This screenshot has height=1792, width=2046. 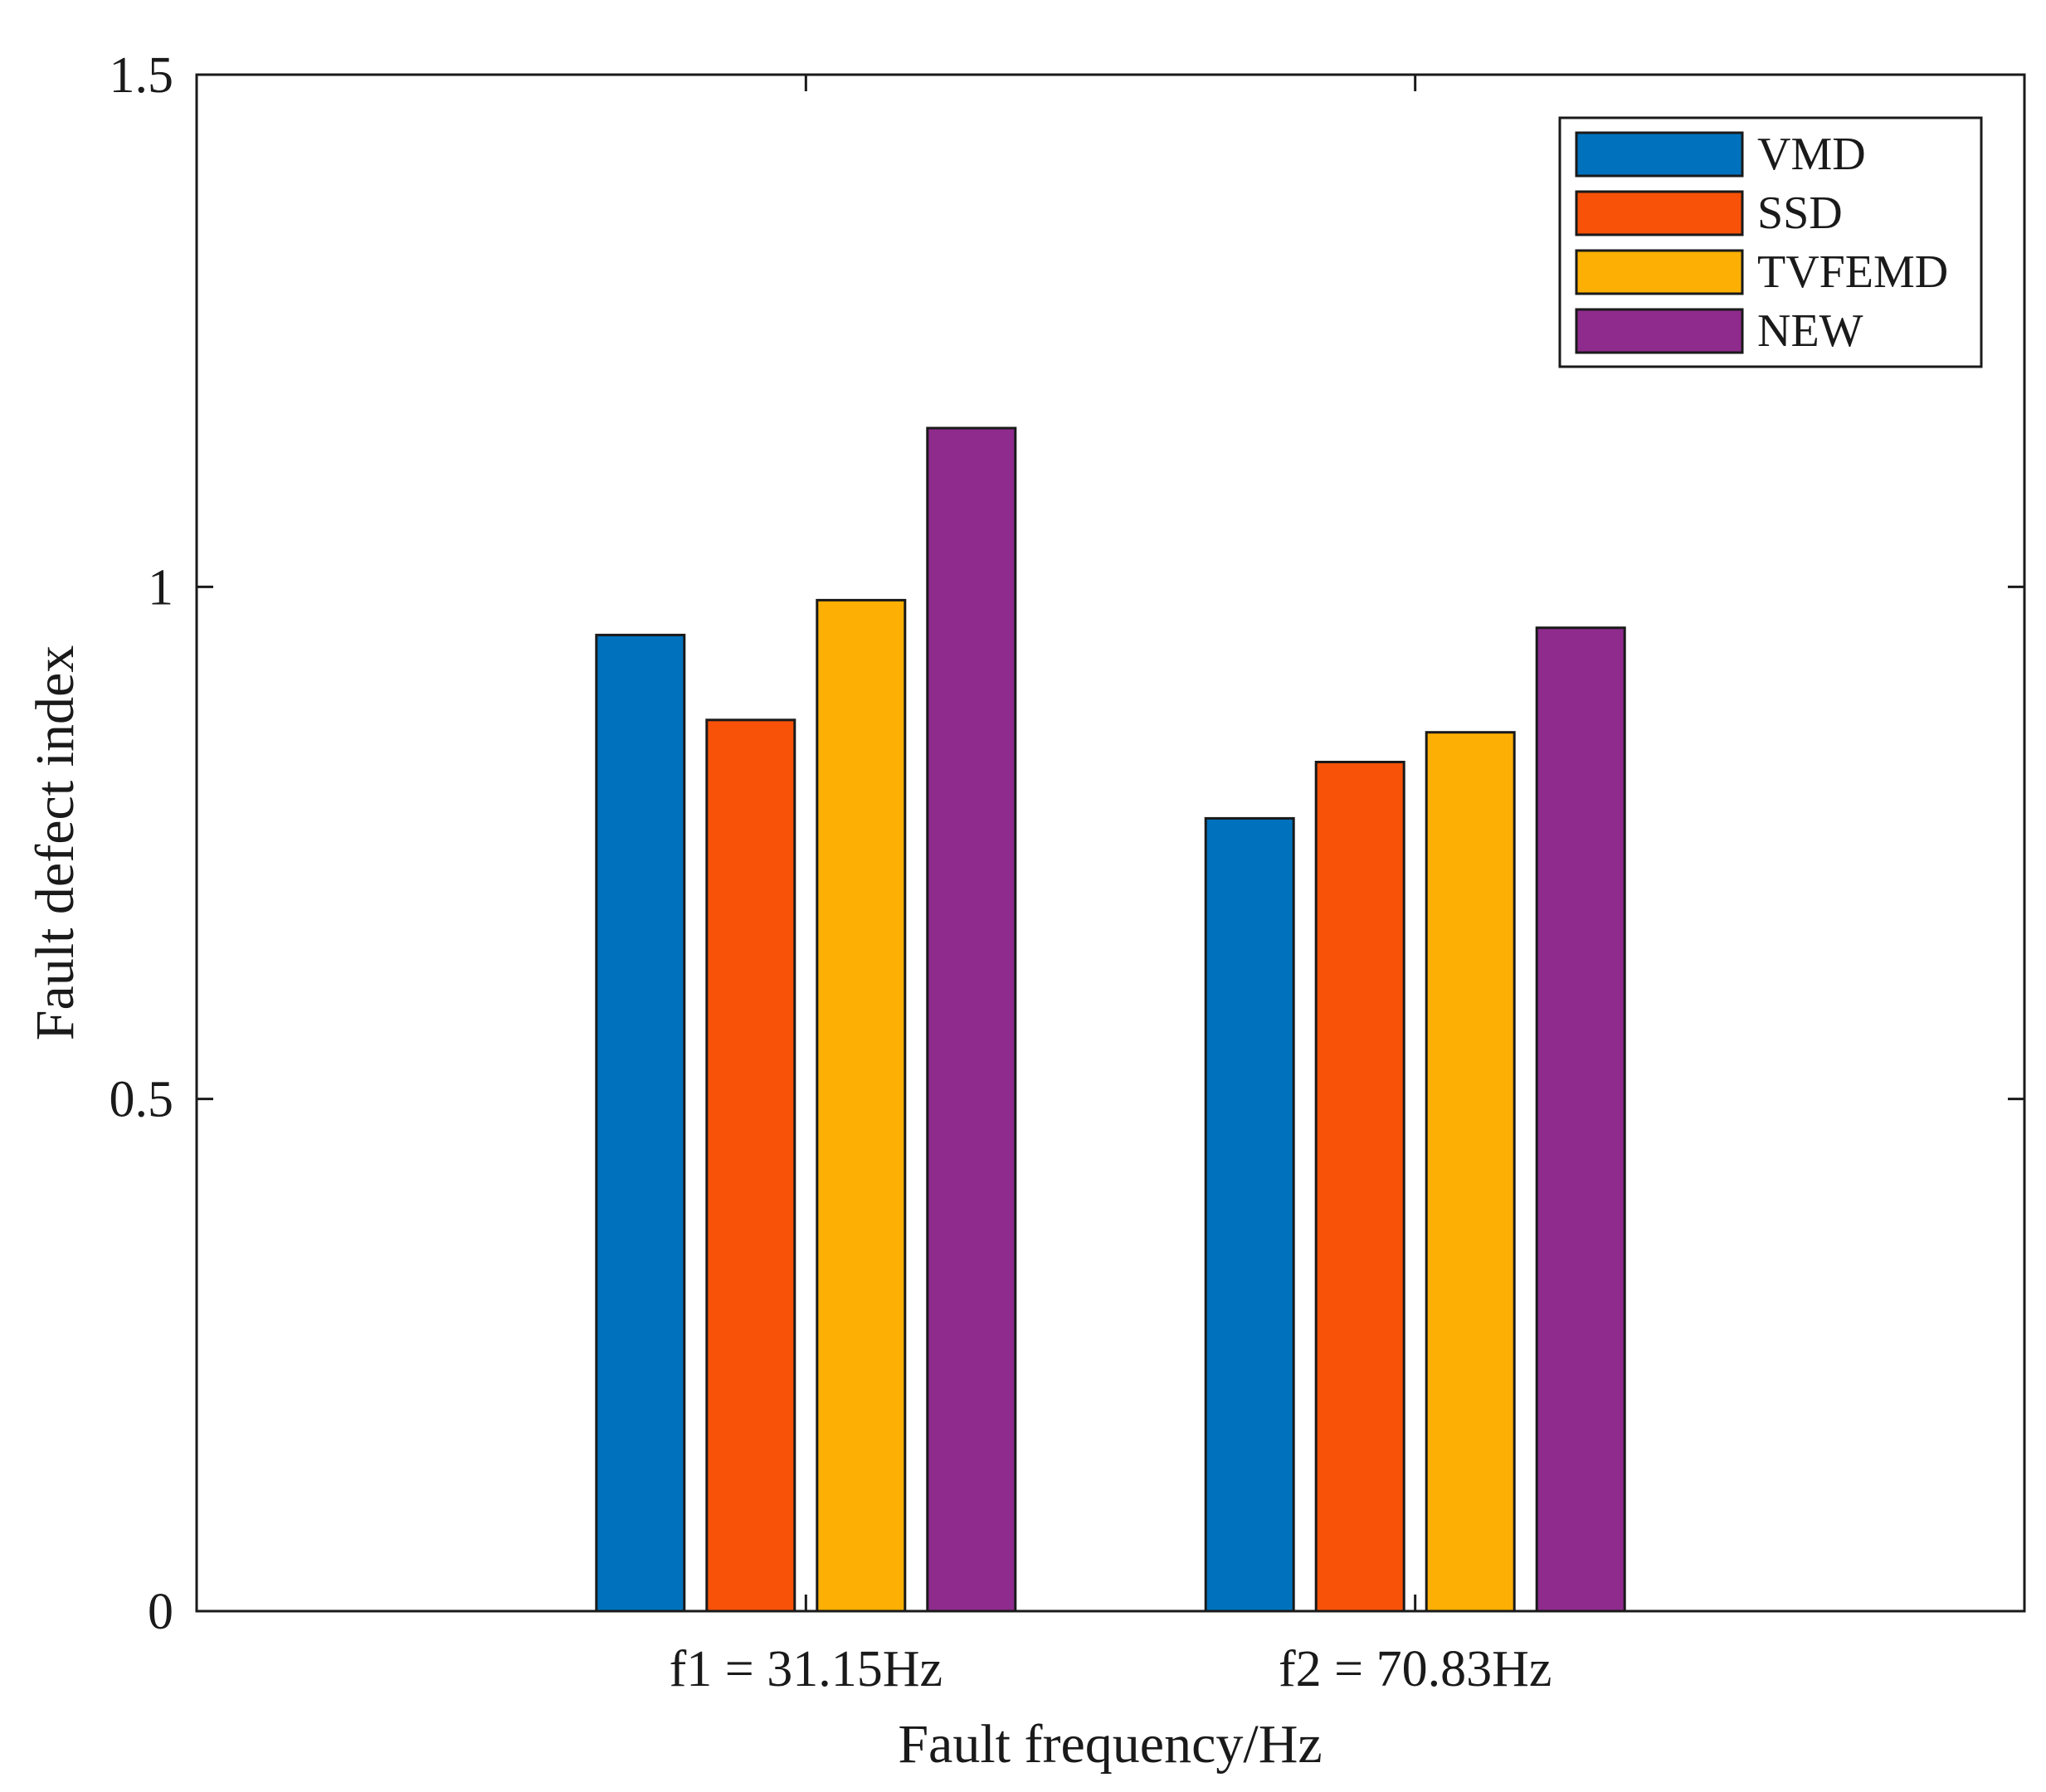 I want to click on y-axis-title: Fault defect index, so click(x=55, y=843).